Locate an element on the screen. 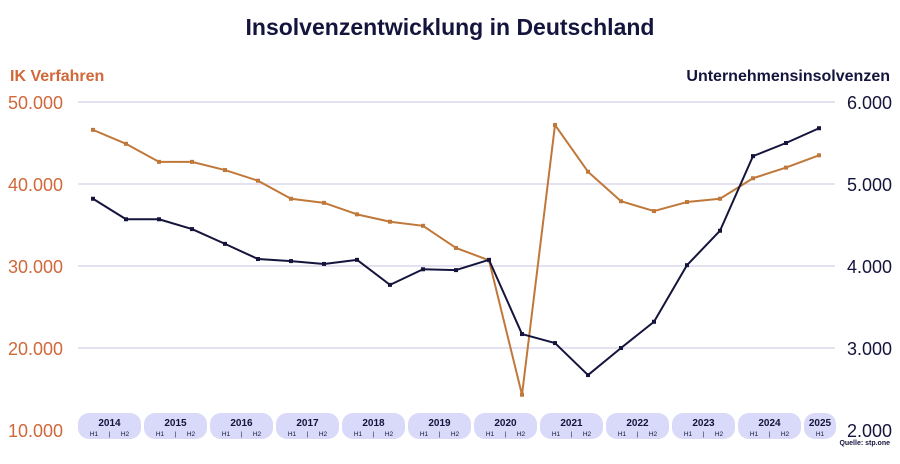 This screenshot has width=900, height=464. year-label: 2022 is located at coordinates (637, 423).